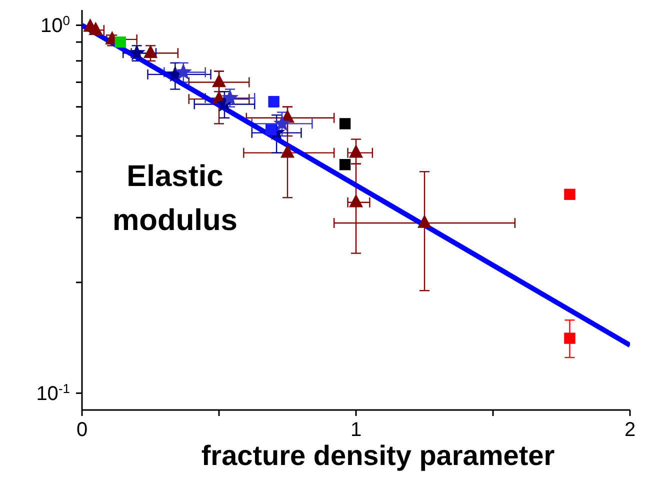 The height and width of the screenshot is (488, 646). Describe the element at coordinates (378, 456) in the screenshot. I see `x-axis-title: fracture density parameter` at that location.